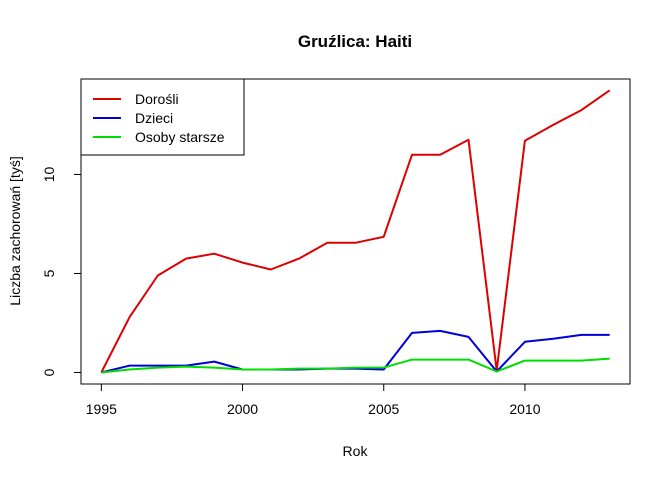  What do you see at coordinates (101, 409) in the screenshot?
I see `x-tick-label: 1995` at bounding box center [101, 409].